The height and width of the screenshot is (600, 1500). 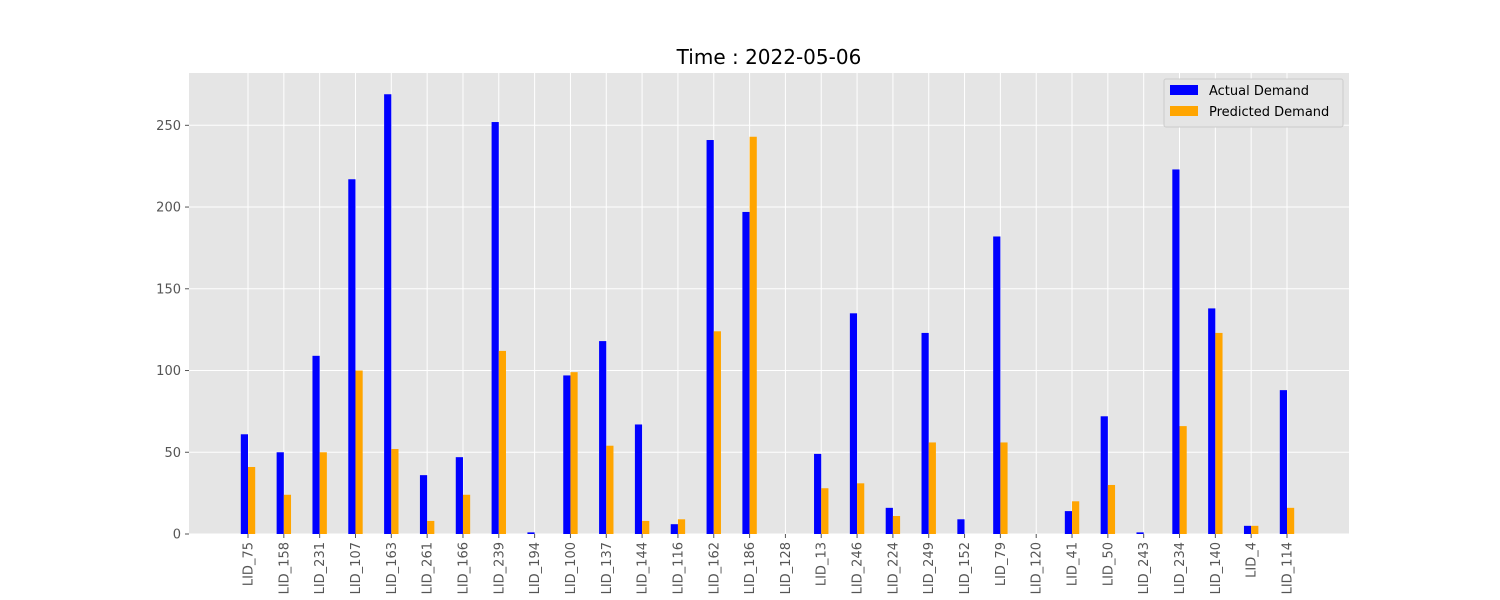 I want to click on y-tick-label: 250, so click(x=168, y=126).